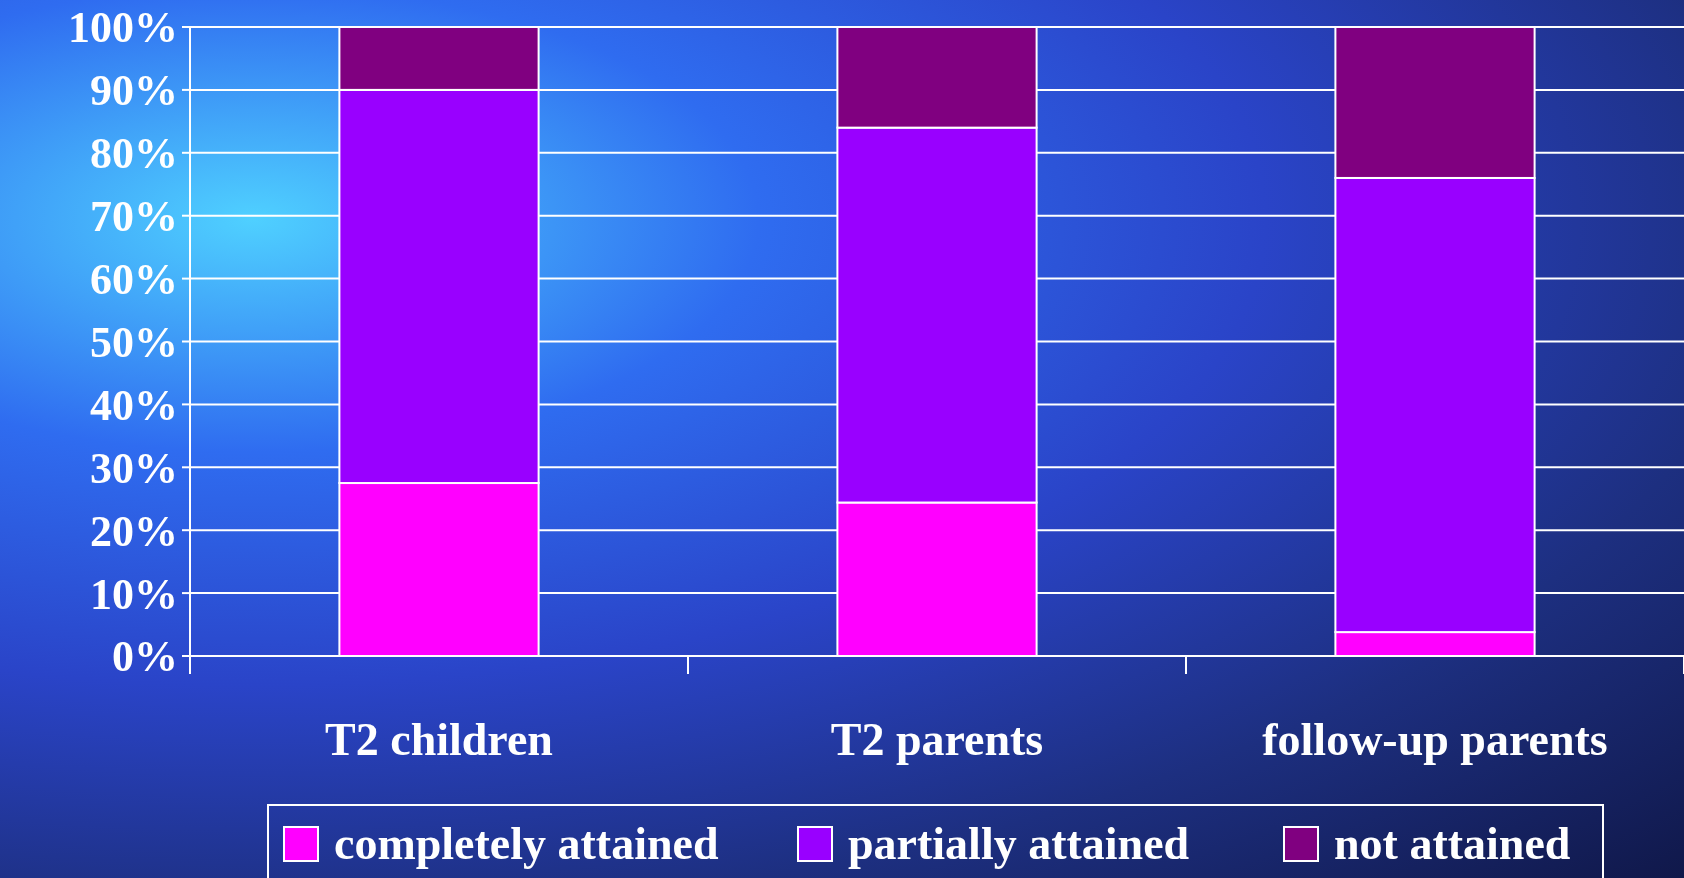 The width and height of the screenshot is (1684, 878). What do you see at coordinates (134, 531) in the screenshot?
I see `y-tick-label: 20%` at bounding box center [134, 531].